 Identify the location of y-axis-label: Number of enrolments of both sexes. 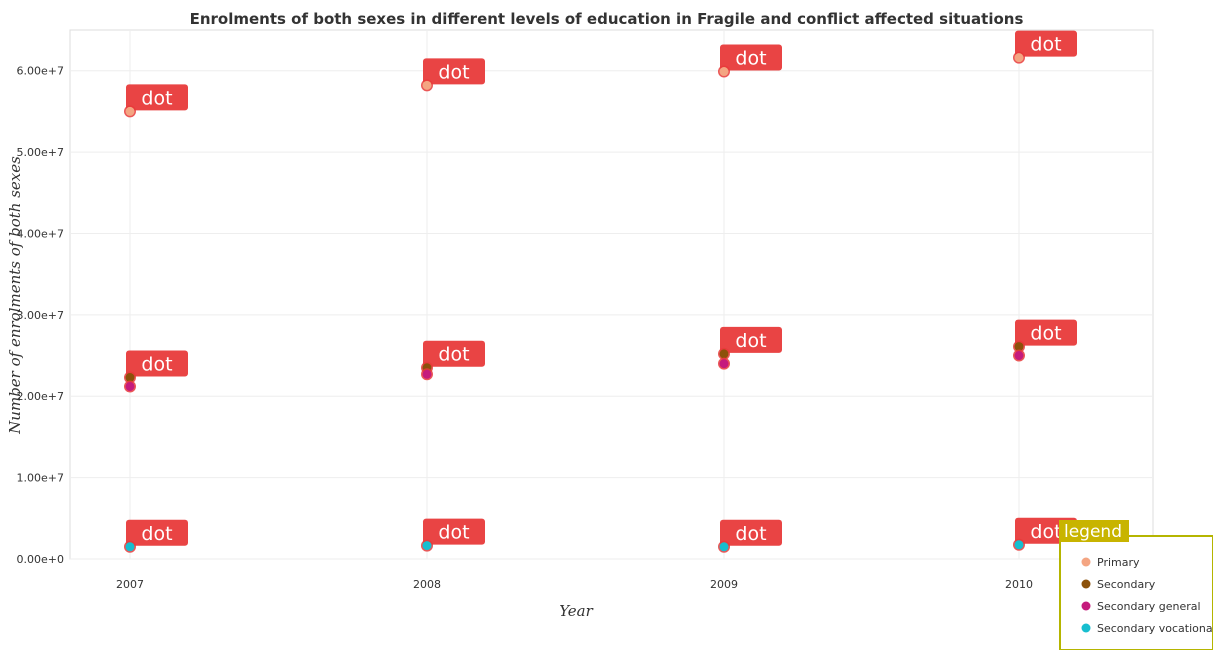
(15, 295).